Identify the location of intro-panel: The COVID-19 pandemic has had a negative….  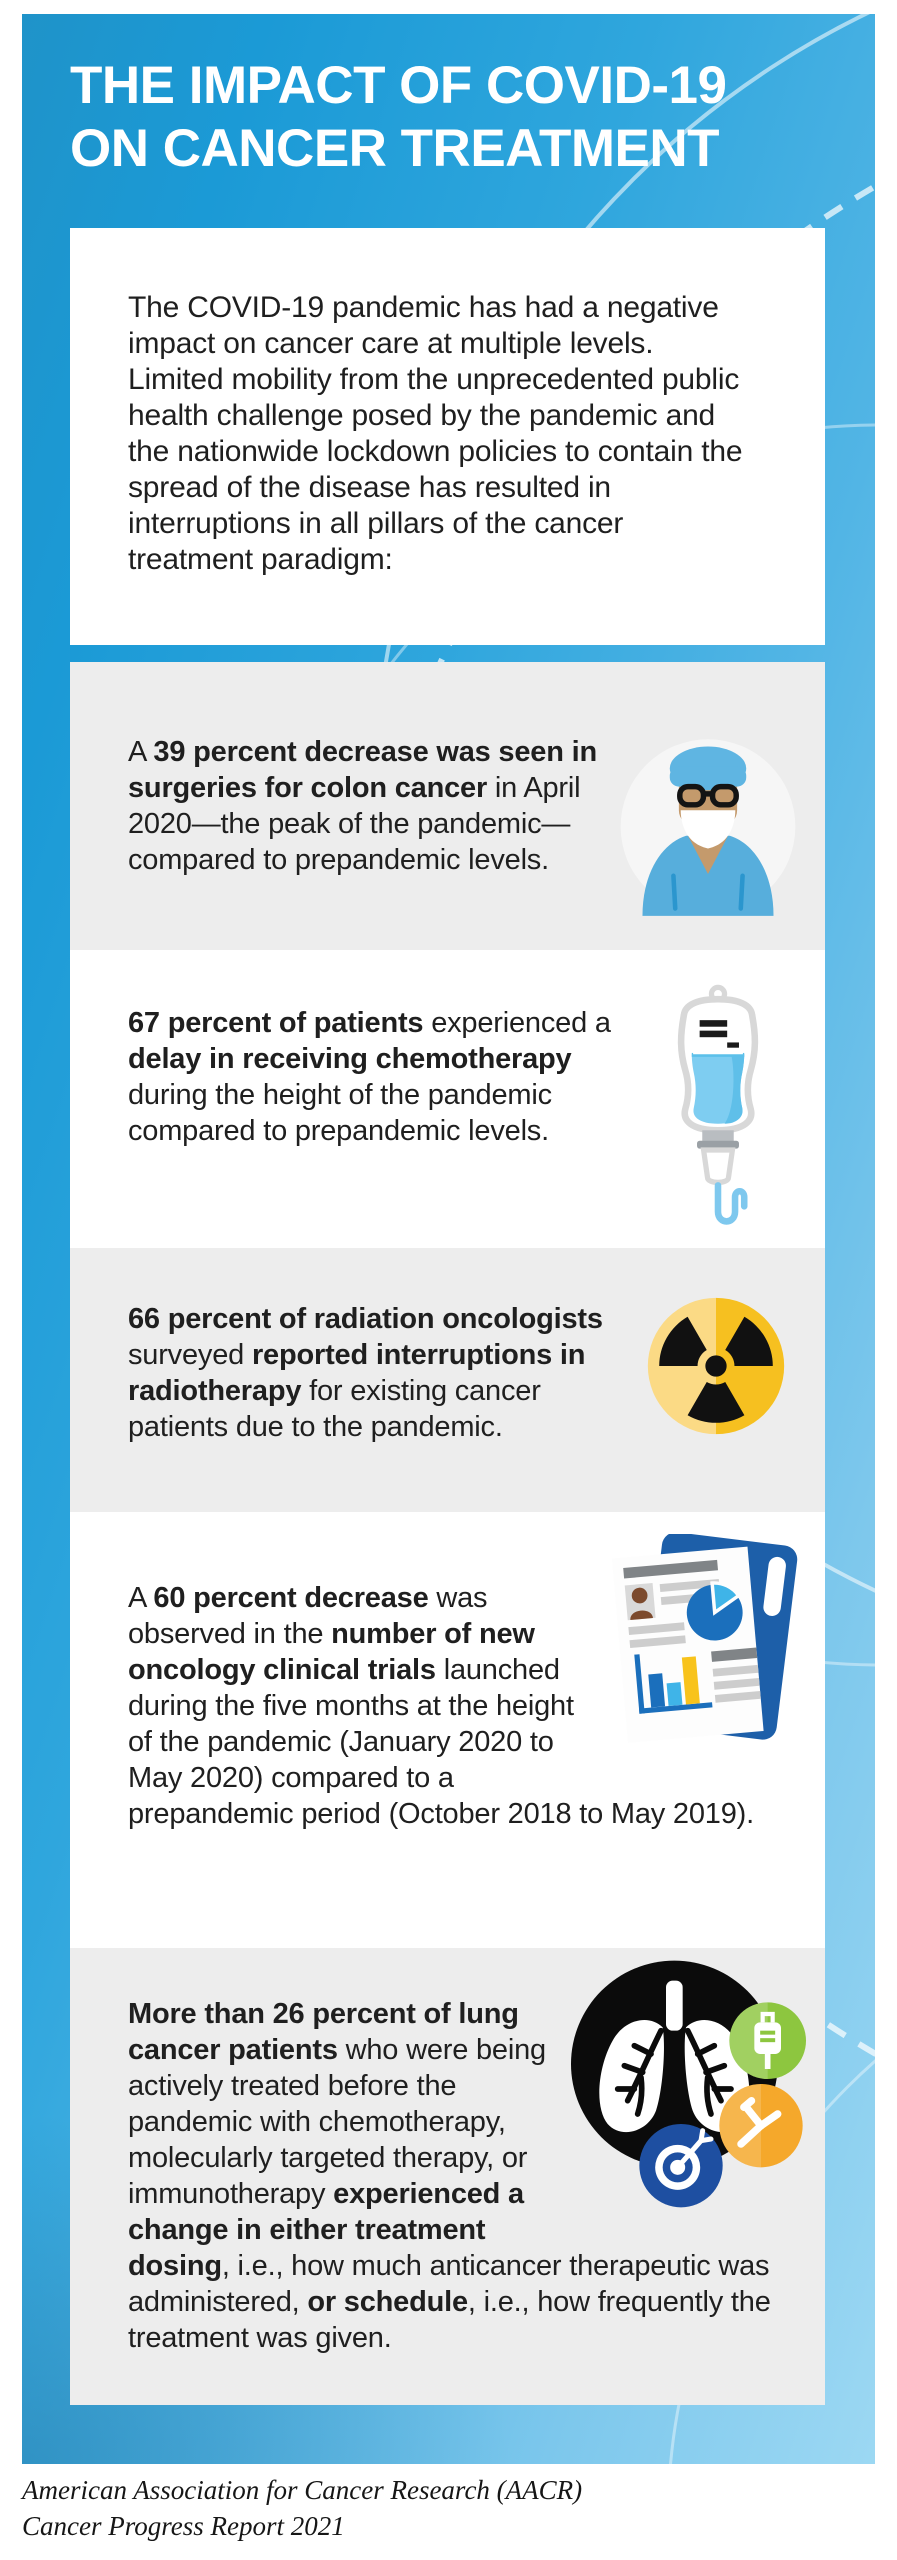
(447, 436).